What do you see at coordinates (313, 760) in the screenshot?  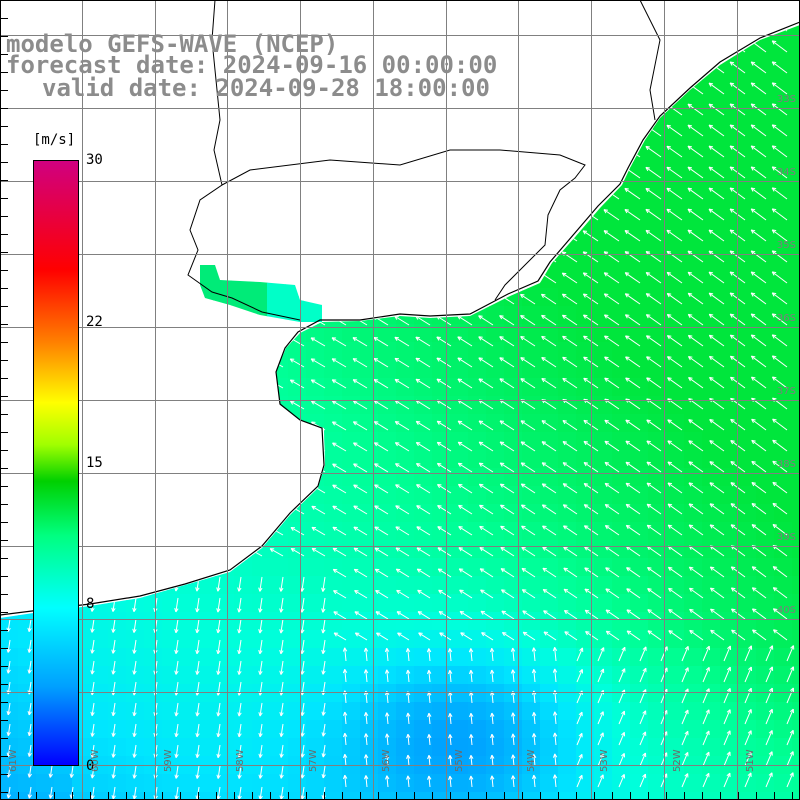 I see `longitude-label: 57W` at bounding box center [313, 760].